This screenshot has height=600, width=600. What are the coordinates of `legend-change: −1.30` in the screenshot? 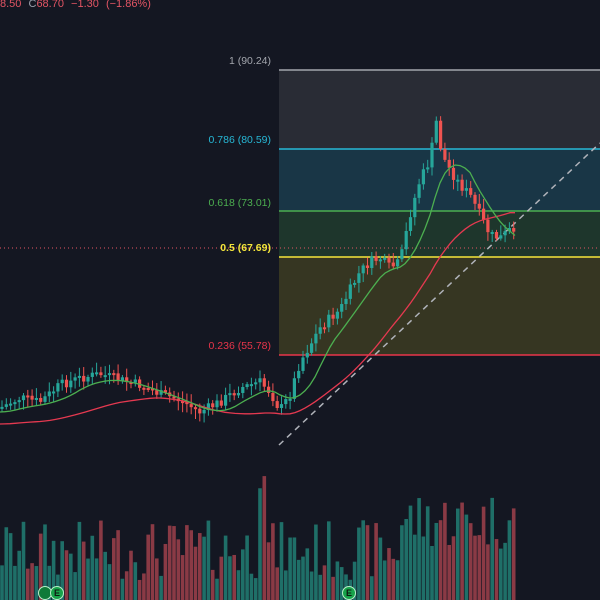 It's located at (85, 5).